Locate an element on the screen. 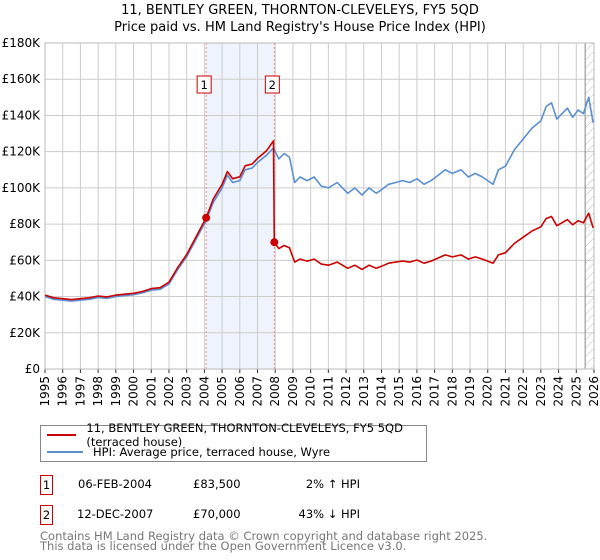 This screenshot has height=560, width=600. x-tick-label: 1996 is located at coordinates (63, 391).